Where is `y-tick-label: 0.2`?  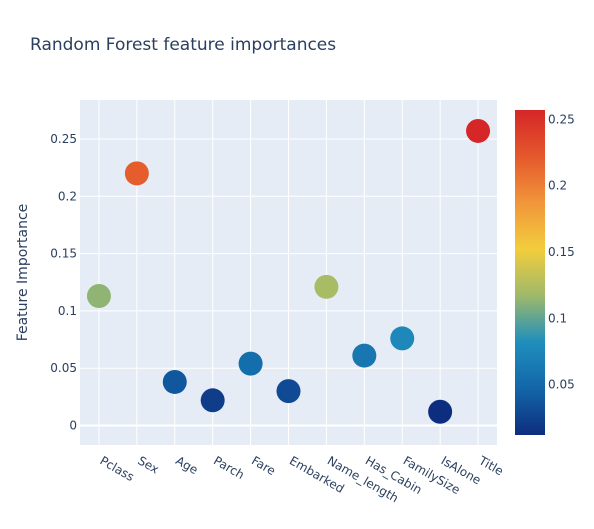 y-tick-label: 0.2 is located at coordinates (67, 196).